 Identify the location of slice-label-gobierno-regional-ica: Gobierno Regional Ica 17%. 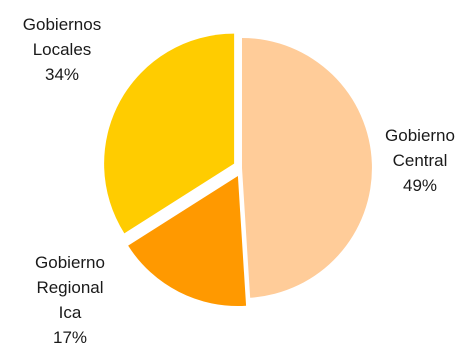
(70, 300).